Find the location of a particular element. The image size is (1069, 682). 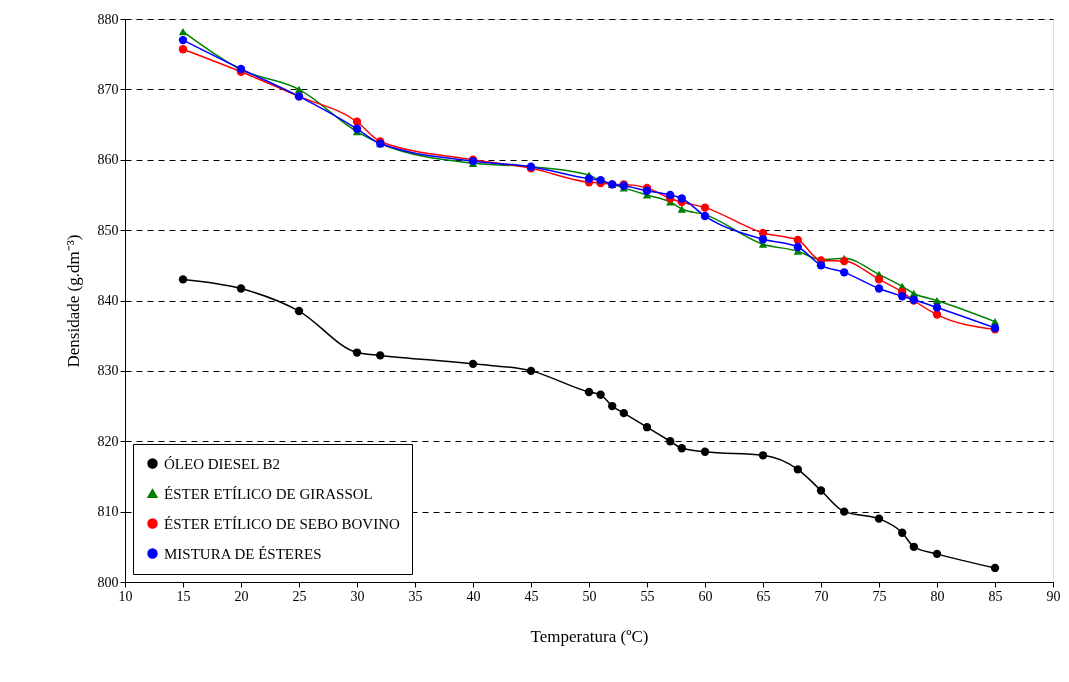

legend-label: ÉSTER ETÍLICO DE SEBO BOVINO is located at coordinates (282, 523).